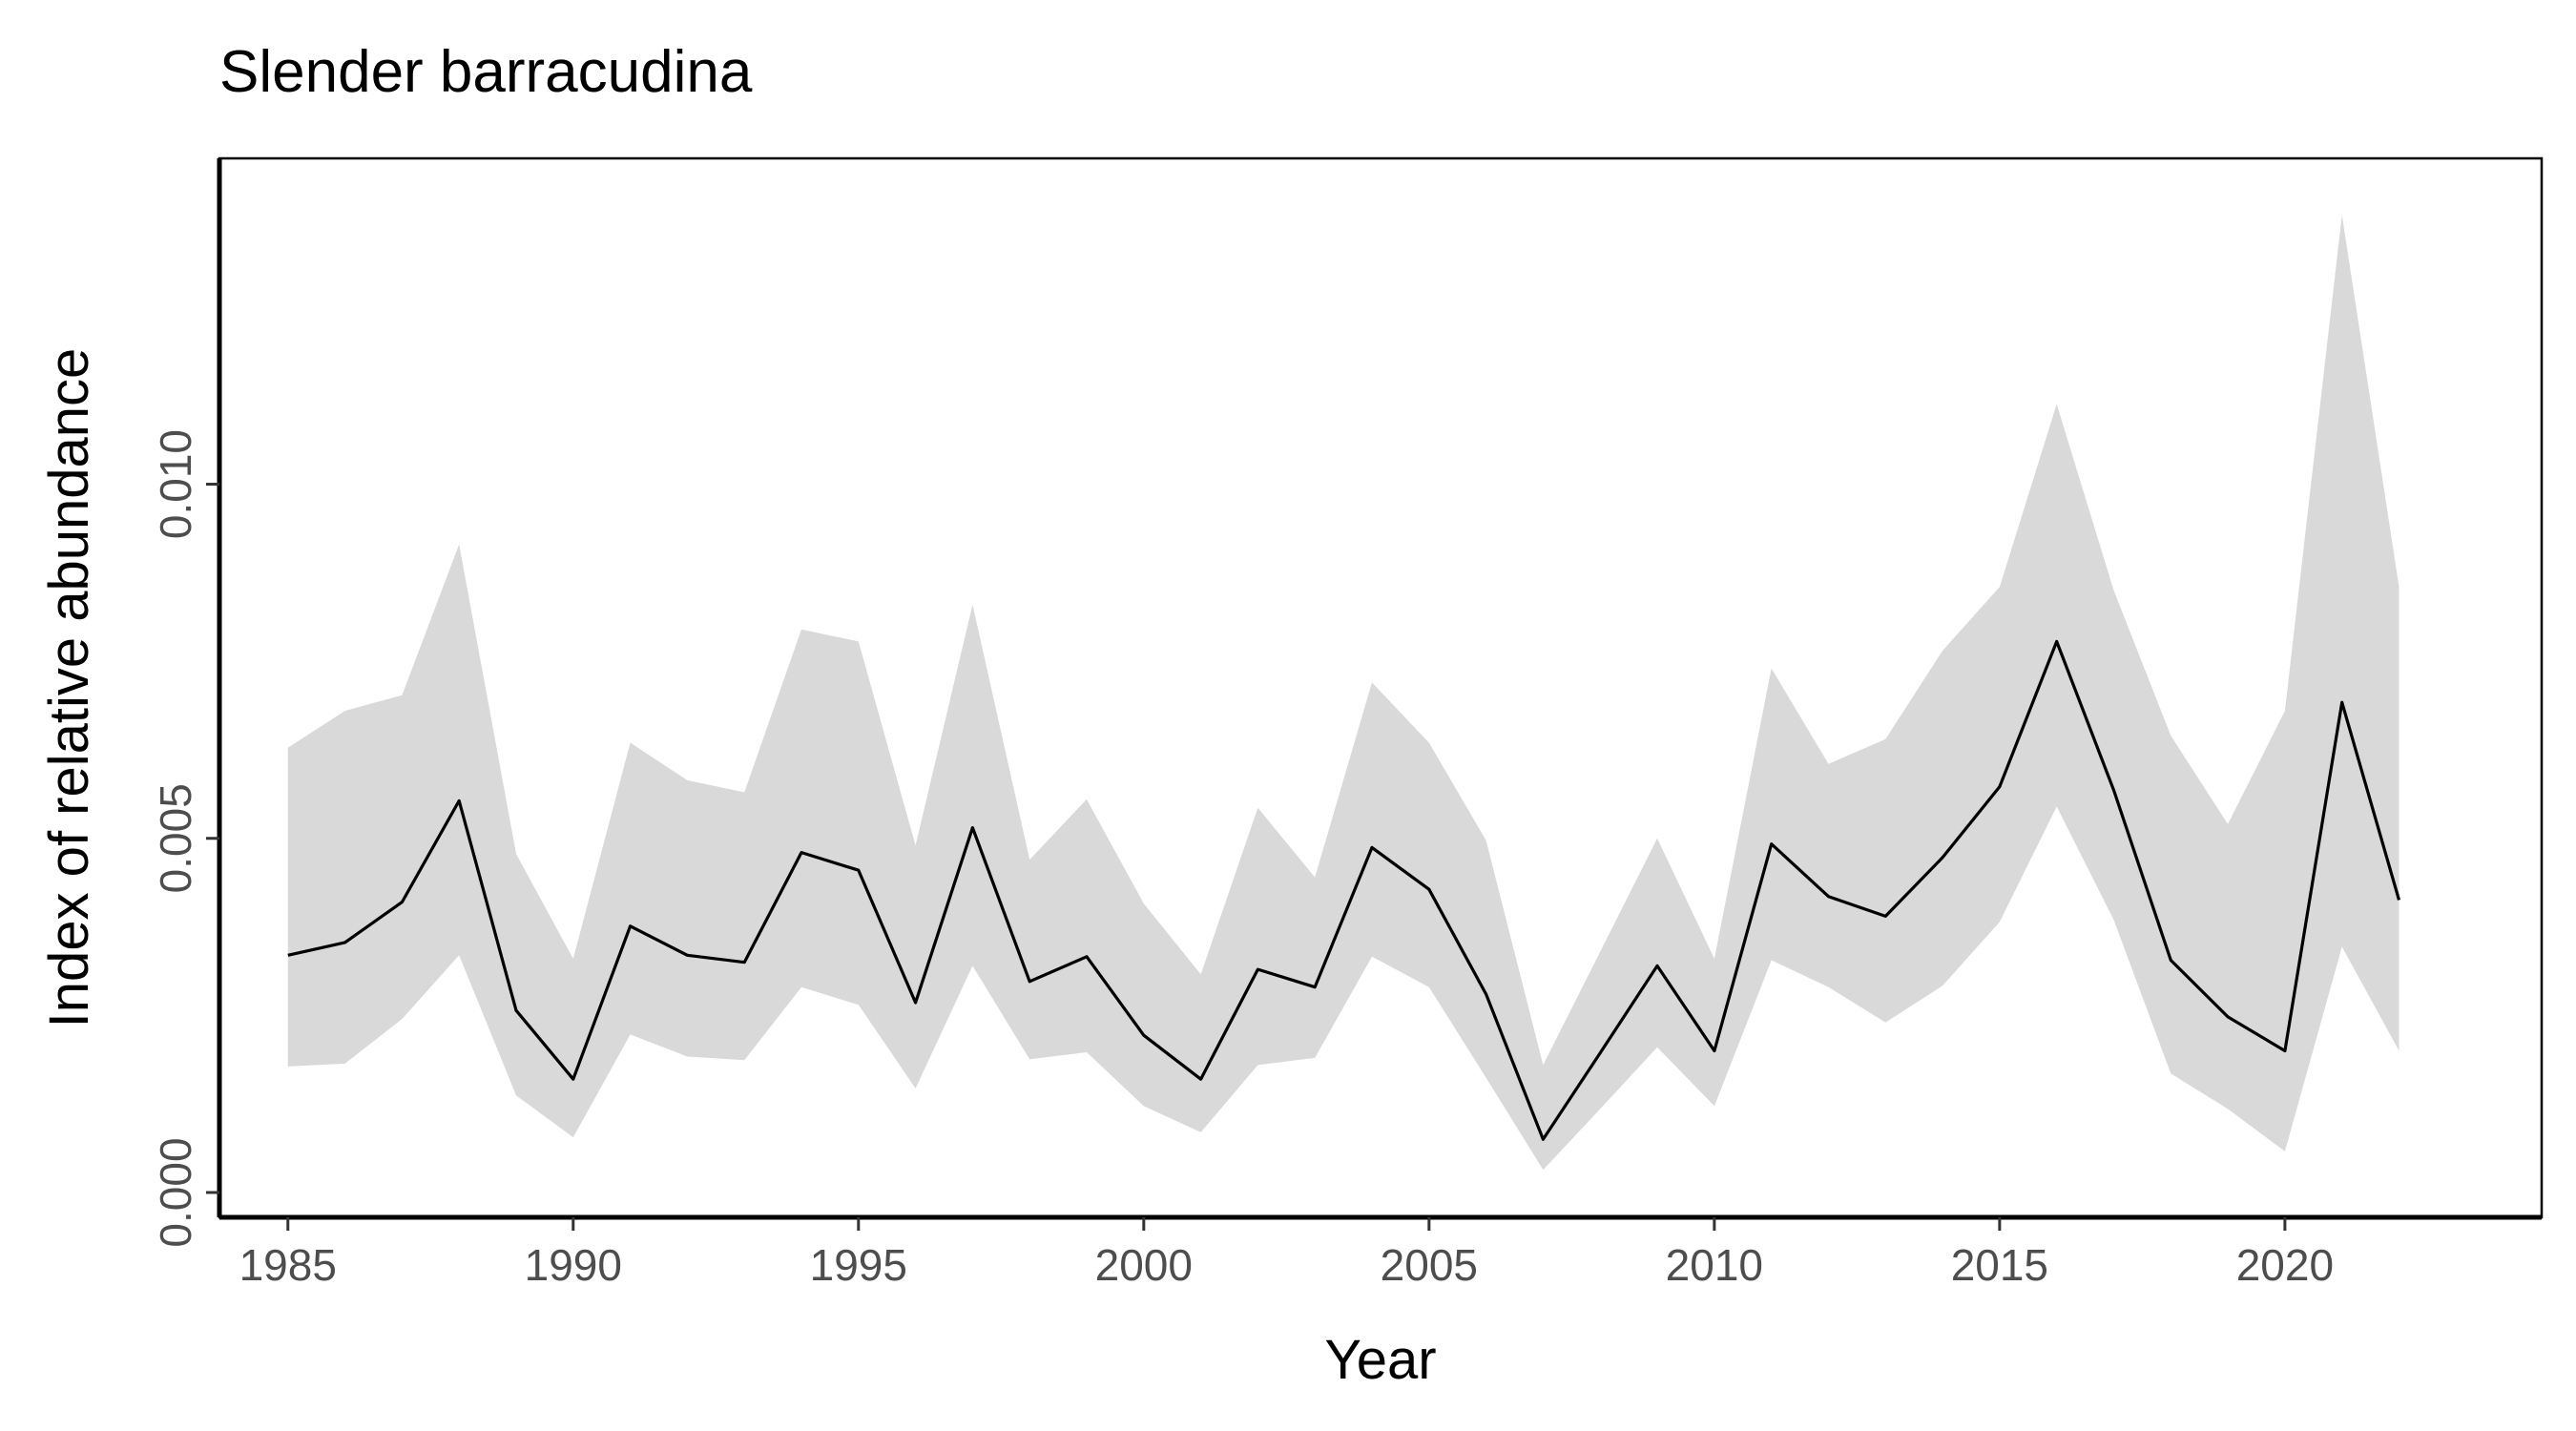 This screenshot has width=2576, height=1431. Describe the element at coordinates (2057, 641) in the screenshot. I see `data-point-2016` at that location.